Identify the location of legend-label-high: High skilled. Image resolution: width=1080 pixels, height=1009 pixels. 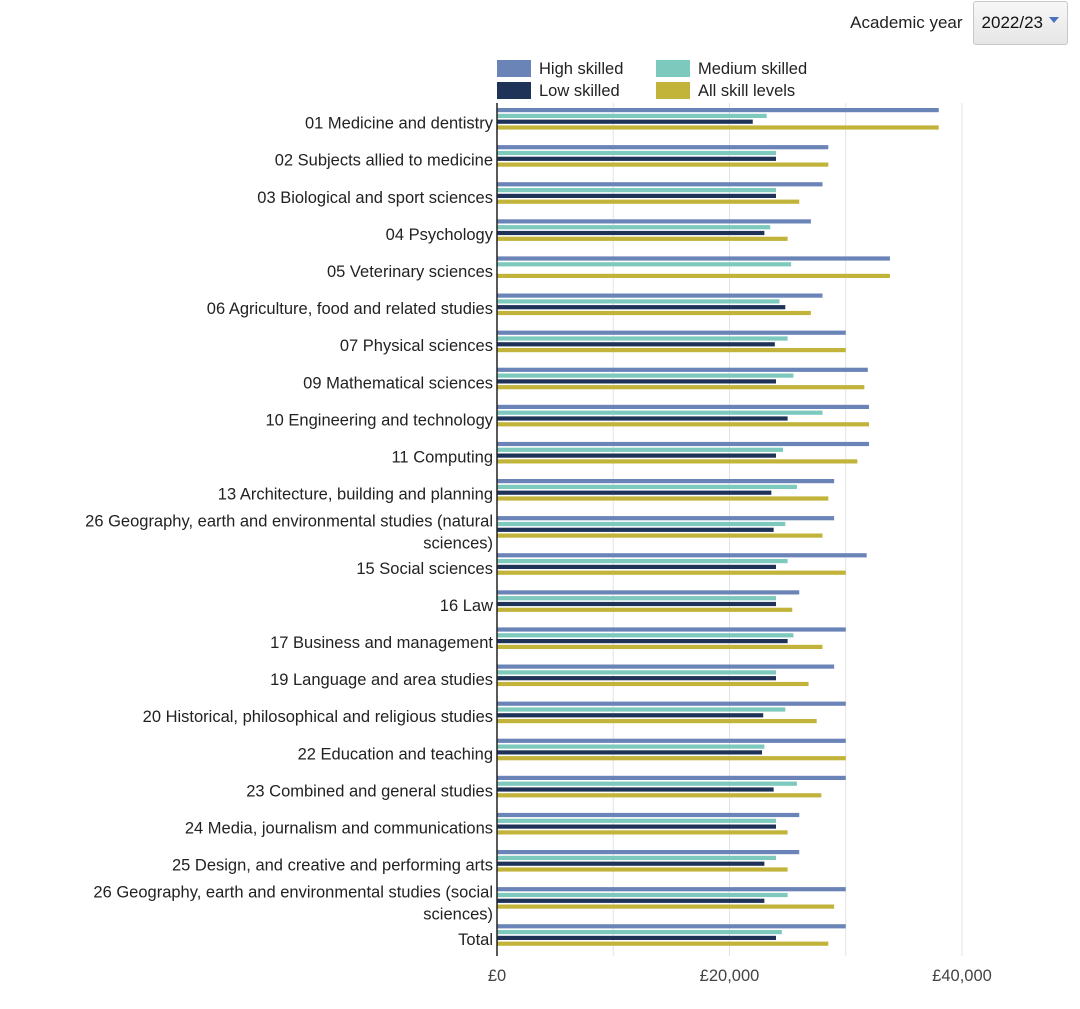
(581, 69).